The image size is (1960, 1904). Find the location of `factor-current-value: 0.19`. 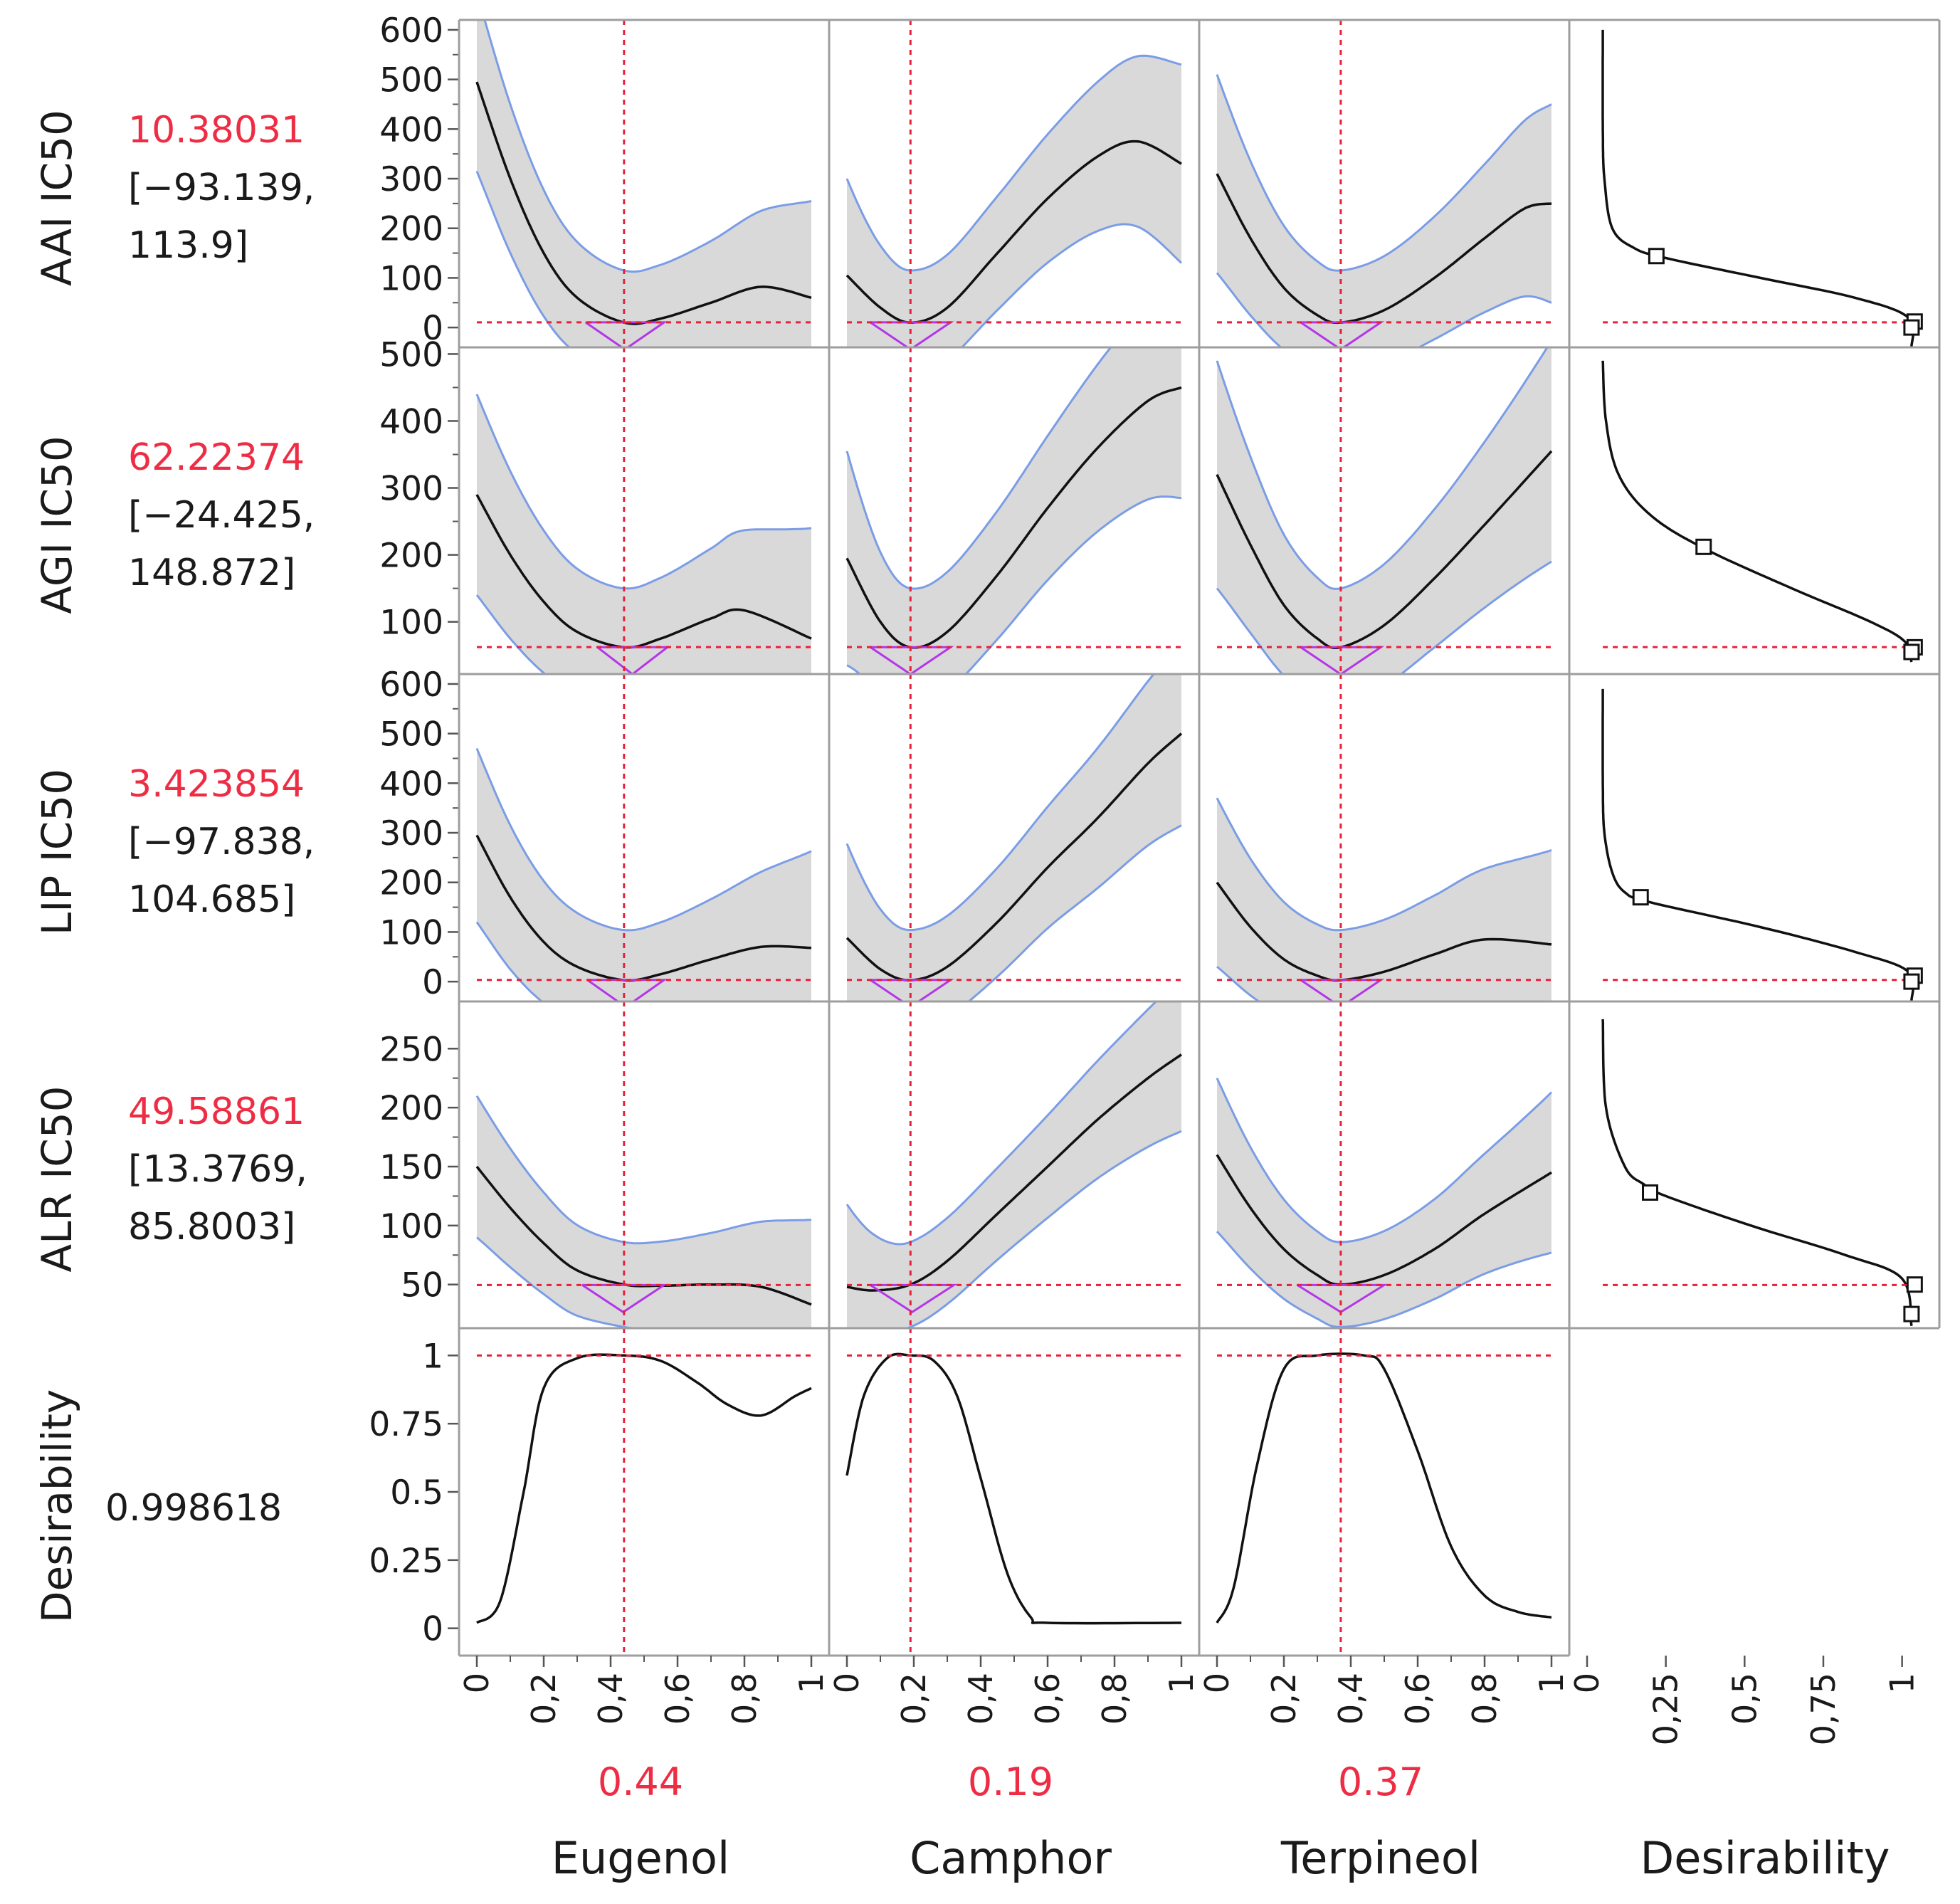

factor-current-value: 0.19 is located at coordinates (1011, 1782).